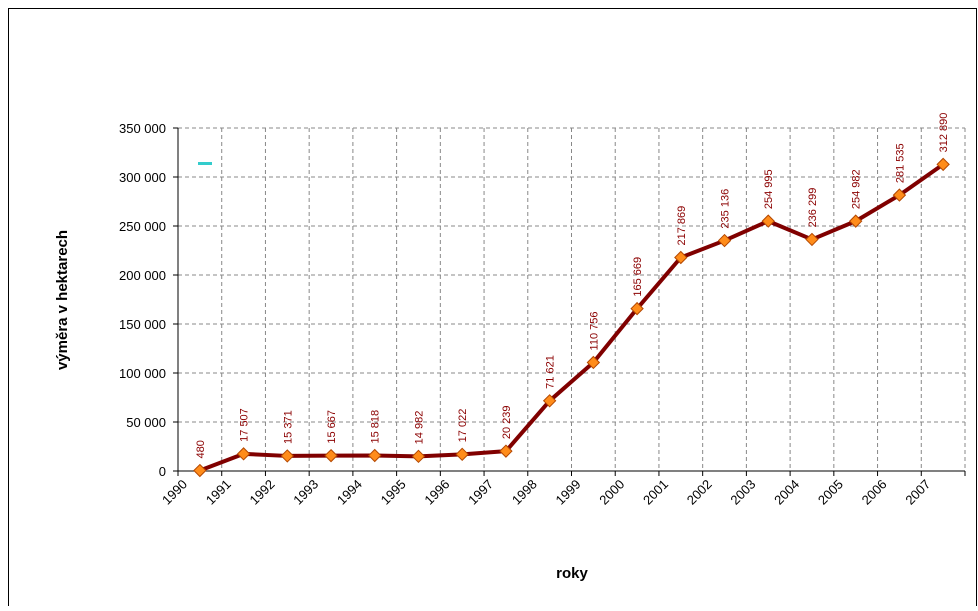 This screenshot has height=611, width=978. I want to click on data-label: 312 890, so click(944, 133).